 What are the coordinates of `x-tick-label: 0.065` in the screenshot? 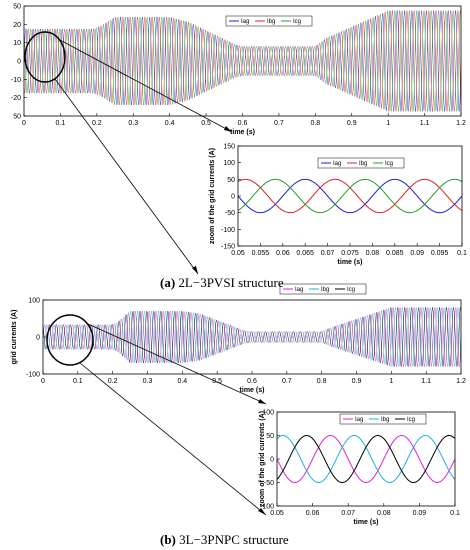 It's located at (305, 253).